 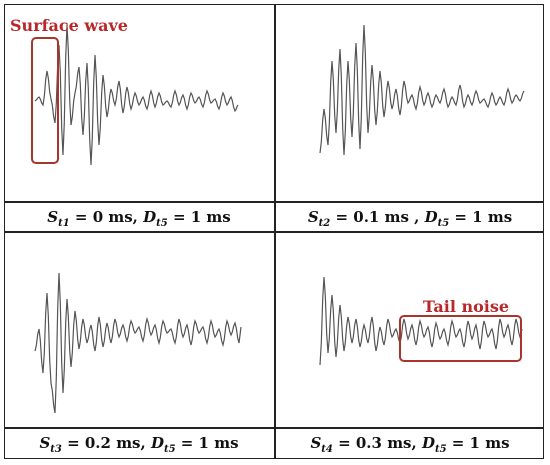 What do you see at coordinates (466, 306) in the screenshot?
I see `tail-noise-label: Tail noise` at bounding box center [466, 306].